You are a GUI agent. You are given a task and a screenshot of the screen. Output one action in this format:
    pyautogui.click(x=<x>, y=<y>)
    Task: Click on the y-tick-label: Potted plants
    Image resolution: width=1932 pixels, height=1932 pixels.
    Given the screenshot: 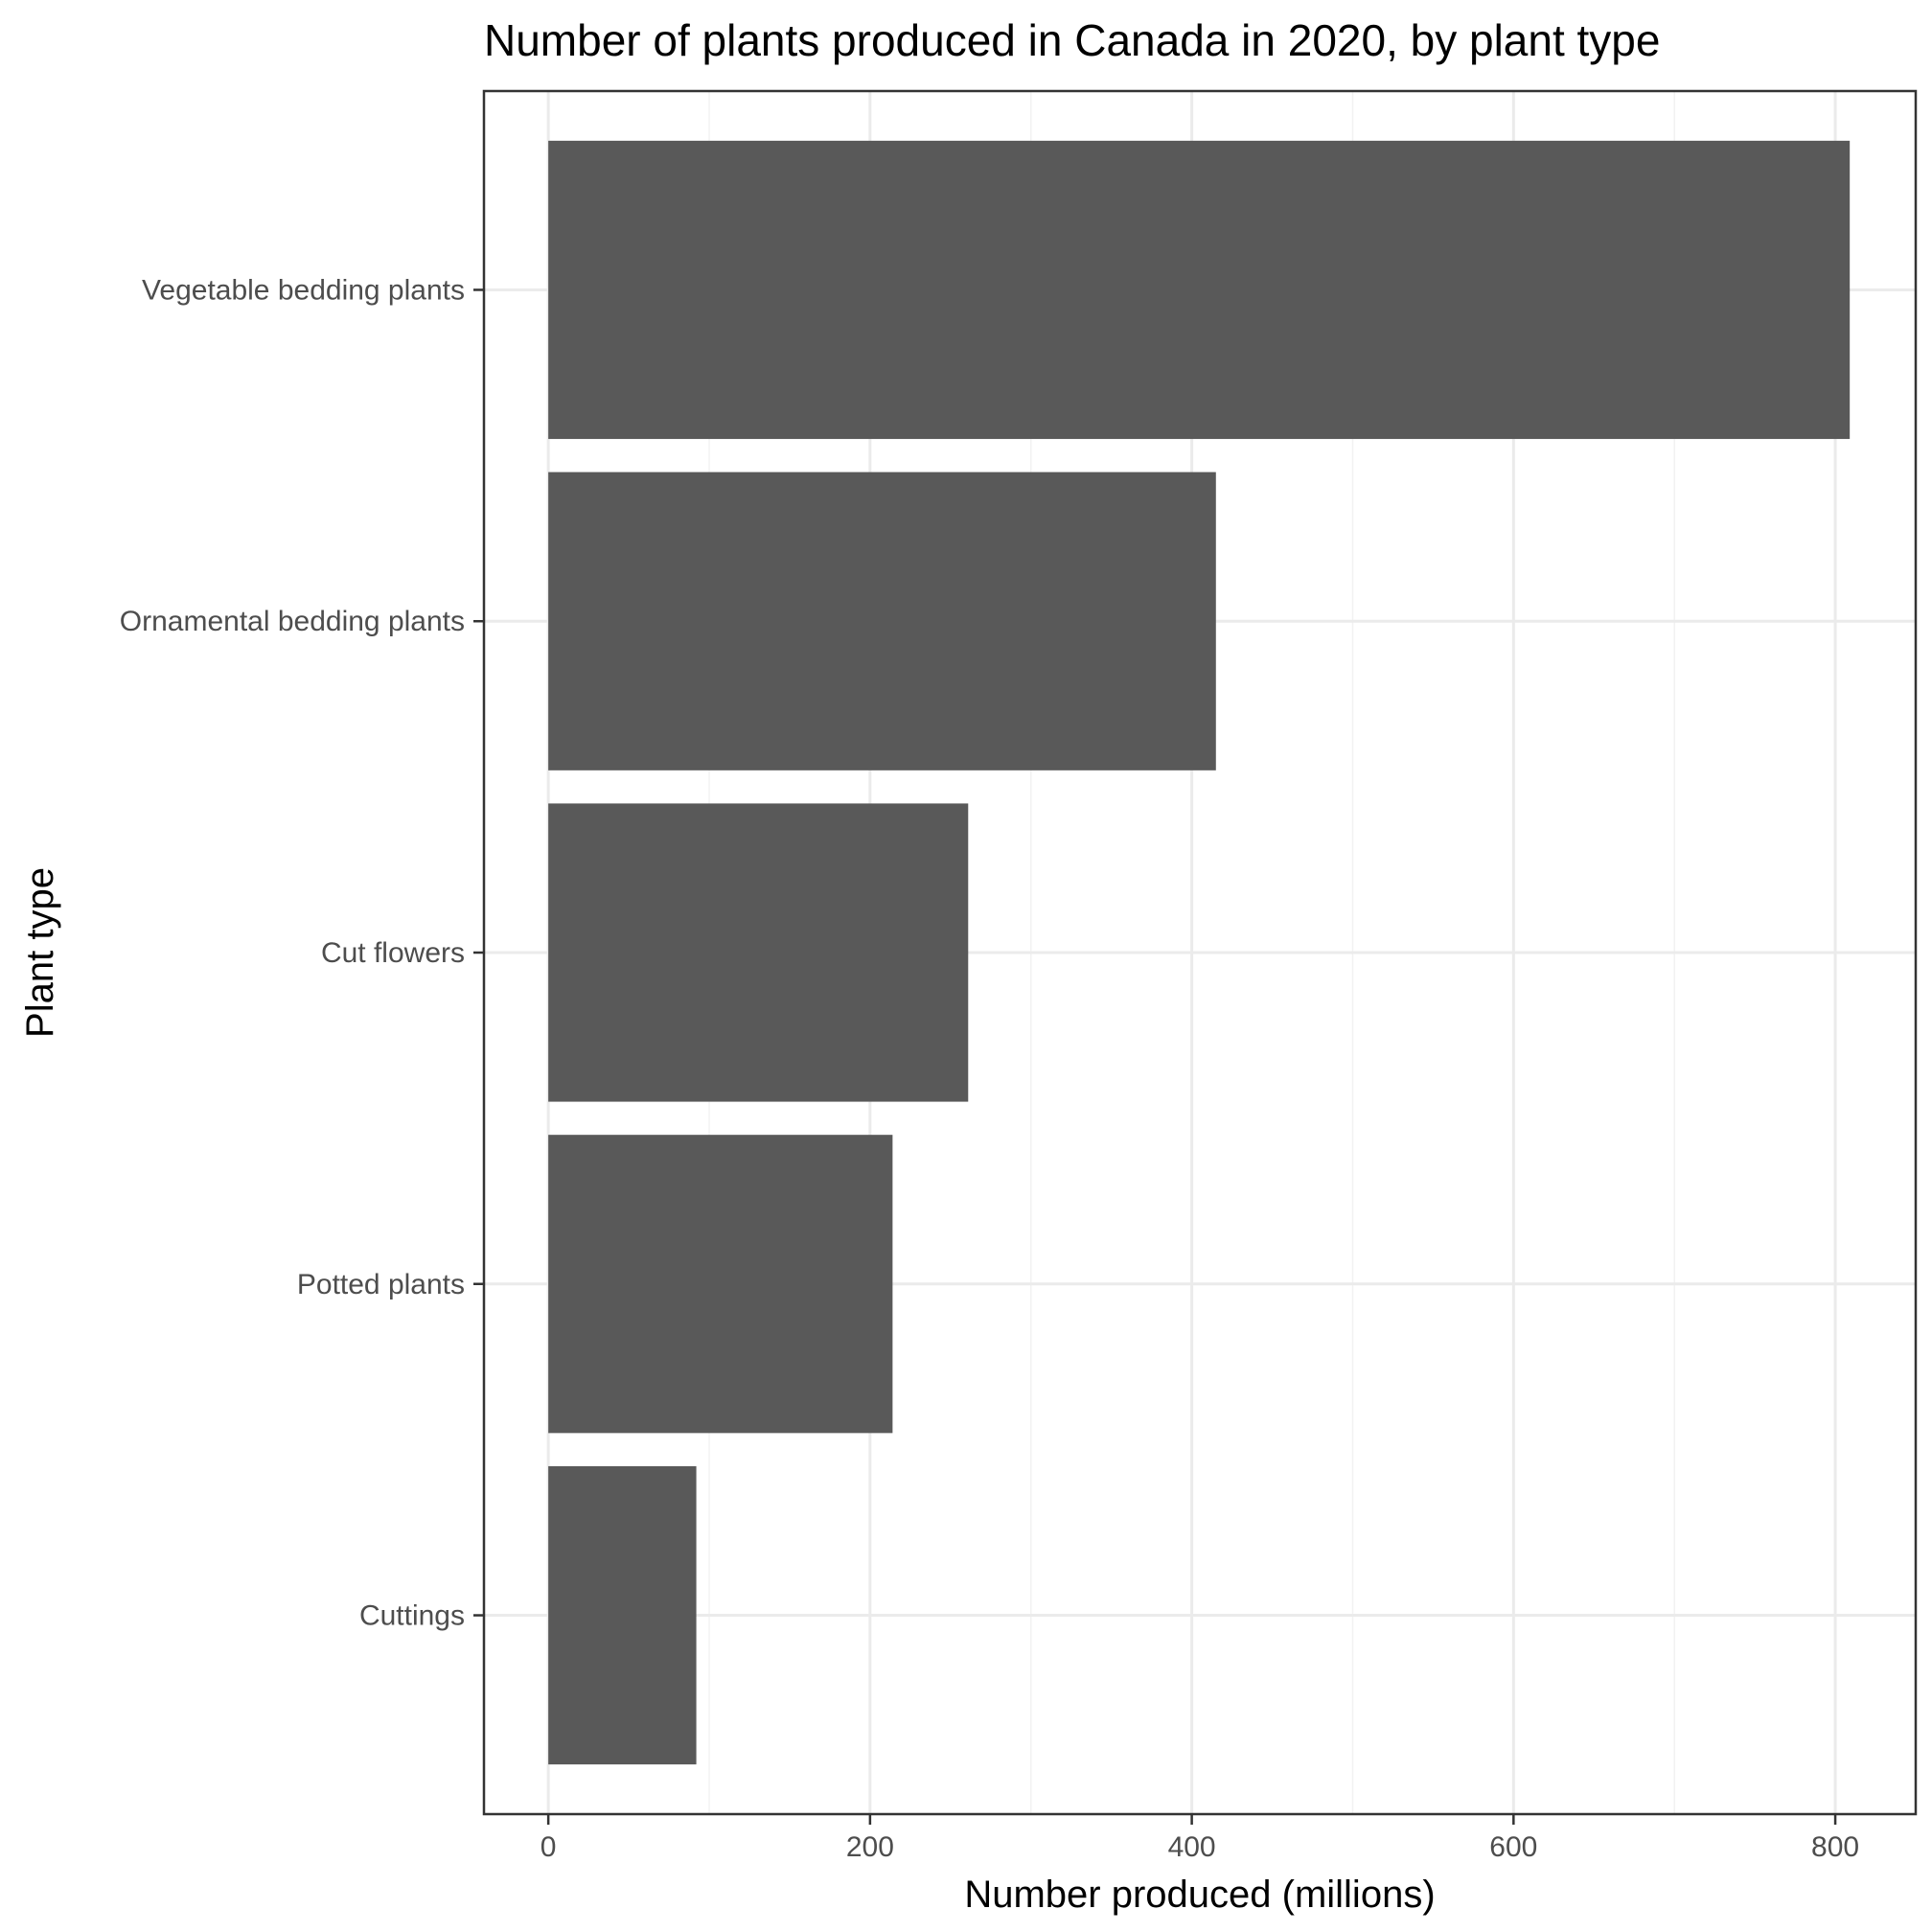 What is the action you would take?
    pyautogui.click(x=381, y=1284)
    